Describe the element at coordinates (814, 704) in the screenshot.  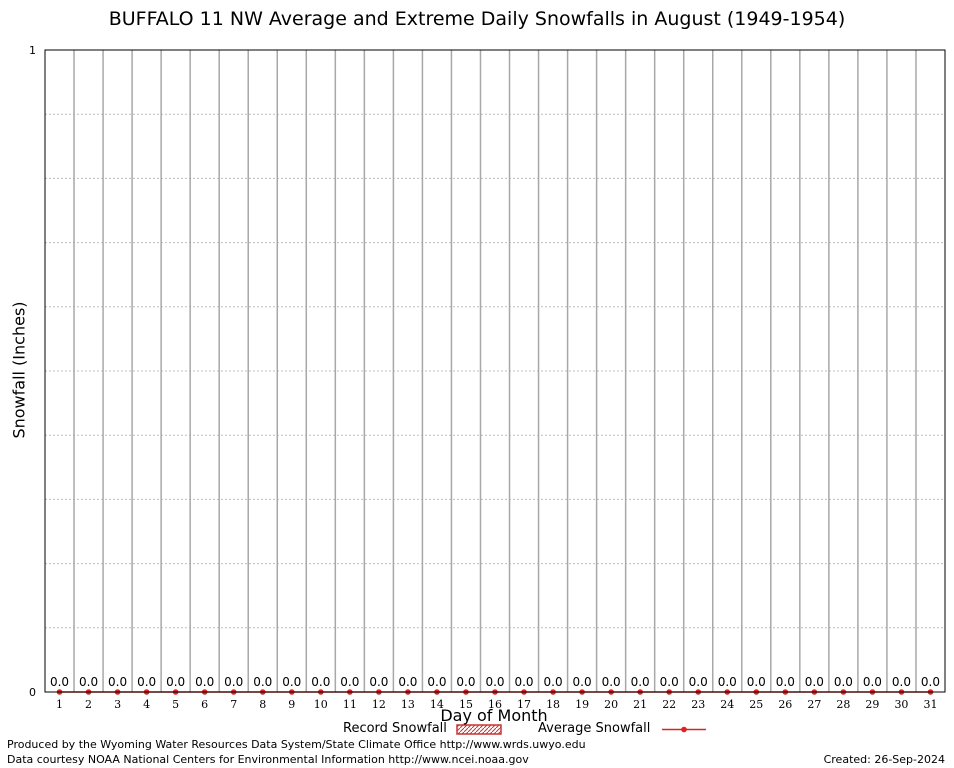
I see `x-tick-label-27: 27` at that location.